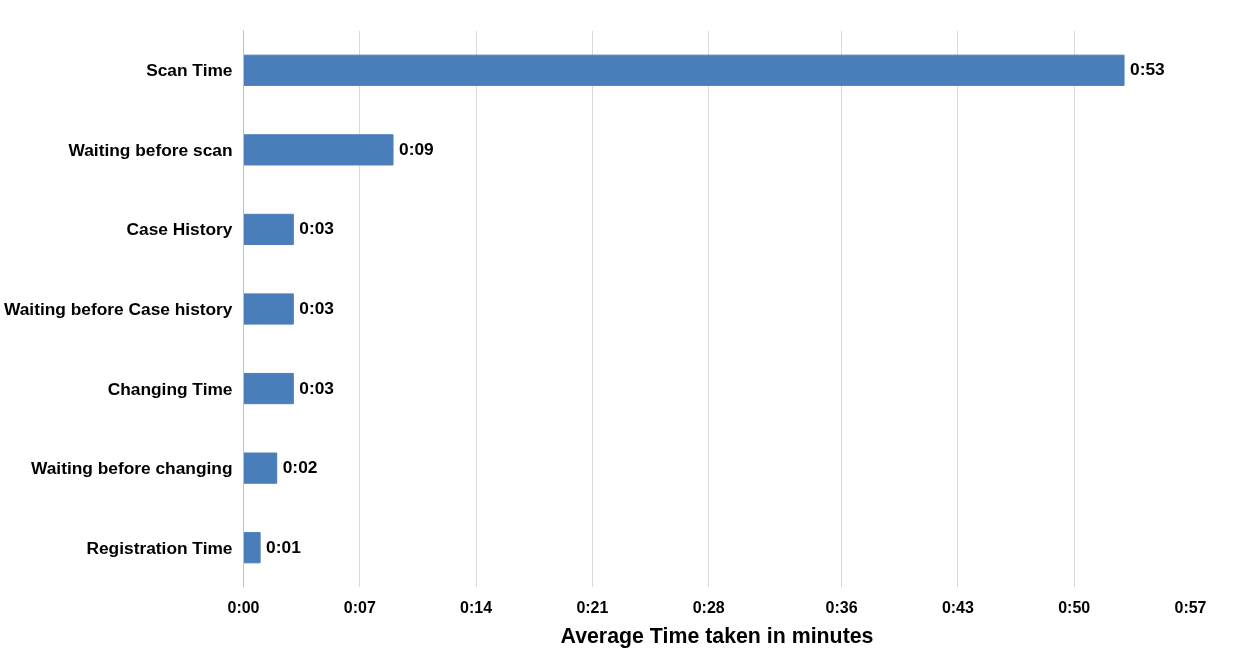  What do you see at coordinates (841, 607) in the screenshot?
I see `x-tick-label: 0:36` at bounding box center [841, 607].